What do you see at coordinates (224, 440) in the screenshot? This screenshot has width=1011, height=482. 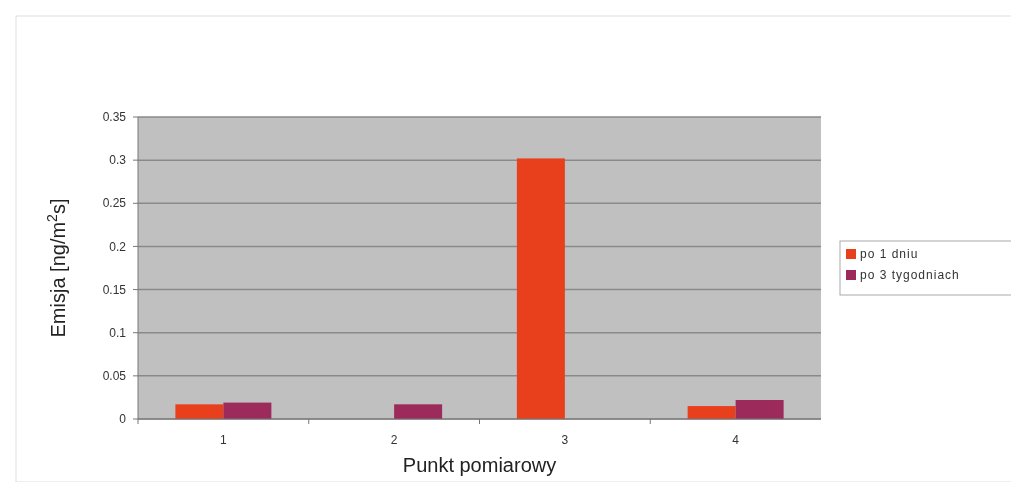 I see `x-tick-label: 1` at bounding box center [224, 440].